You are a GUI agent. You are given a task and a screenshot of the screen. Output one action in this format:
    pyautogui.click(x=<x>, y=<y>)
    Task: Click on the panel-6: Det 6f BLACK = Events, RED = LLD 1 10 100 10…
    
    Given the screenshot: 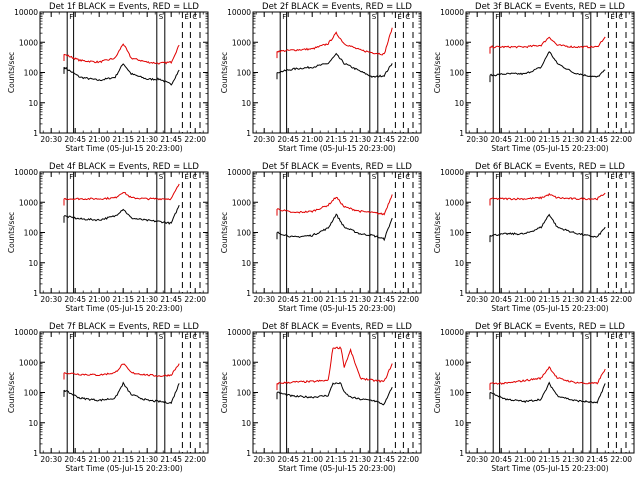 What is the action you would take?
    pyautogui.click(x=534, y=237)
    